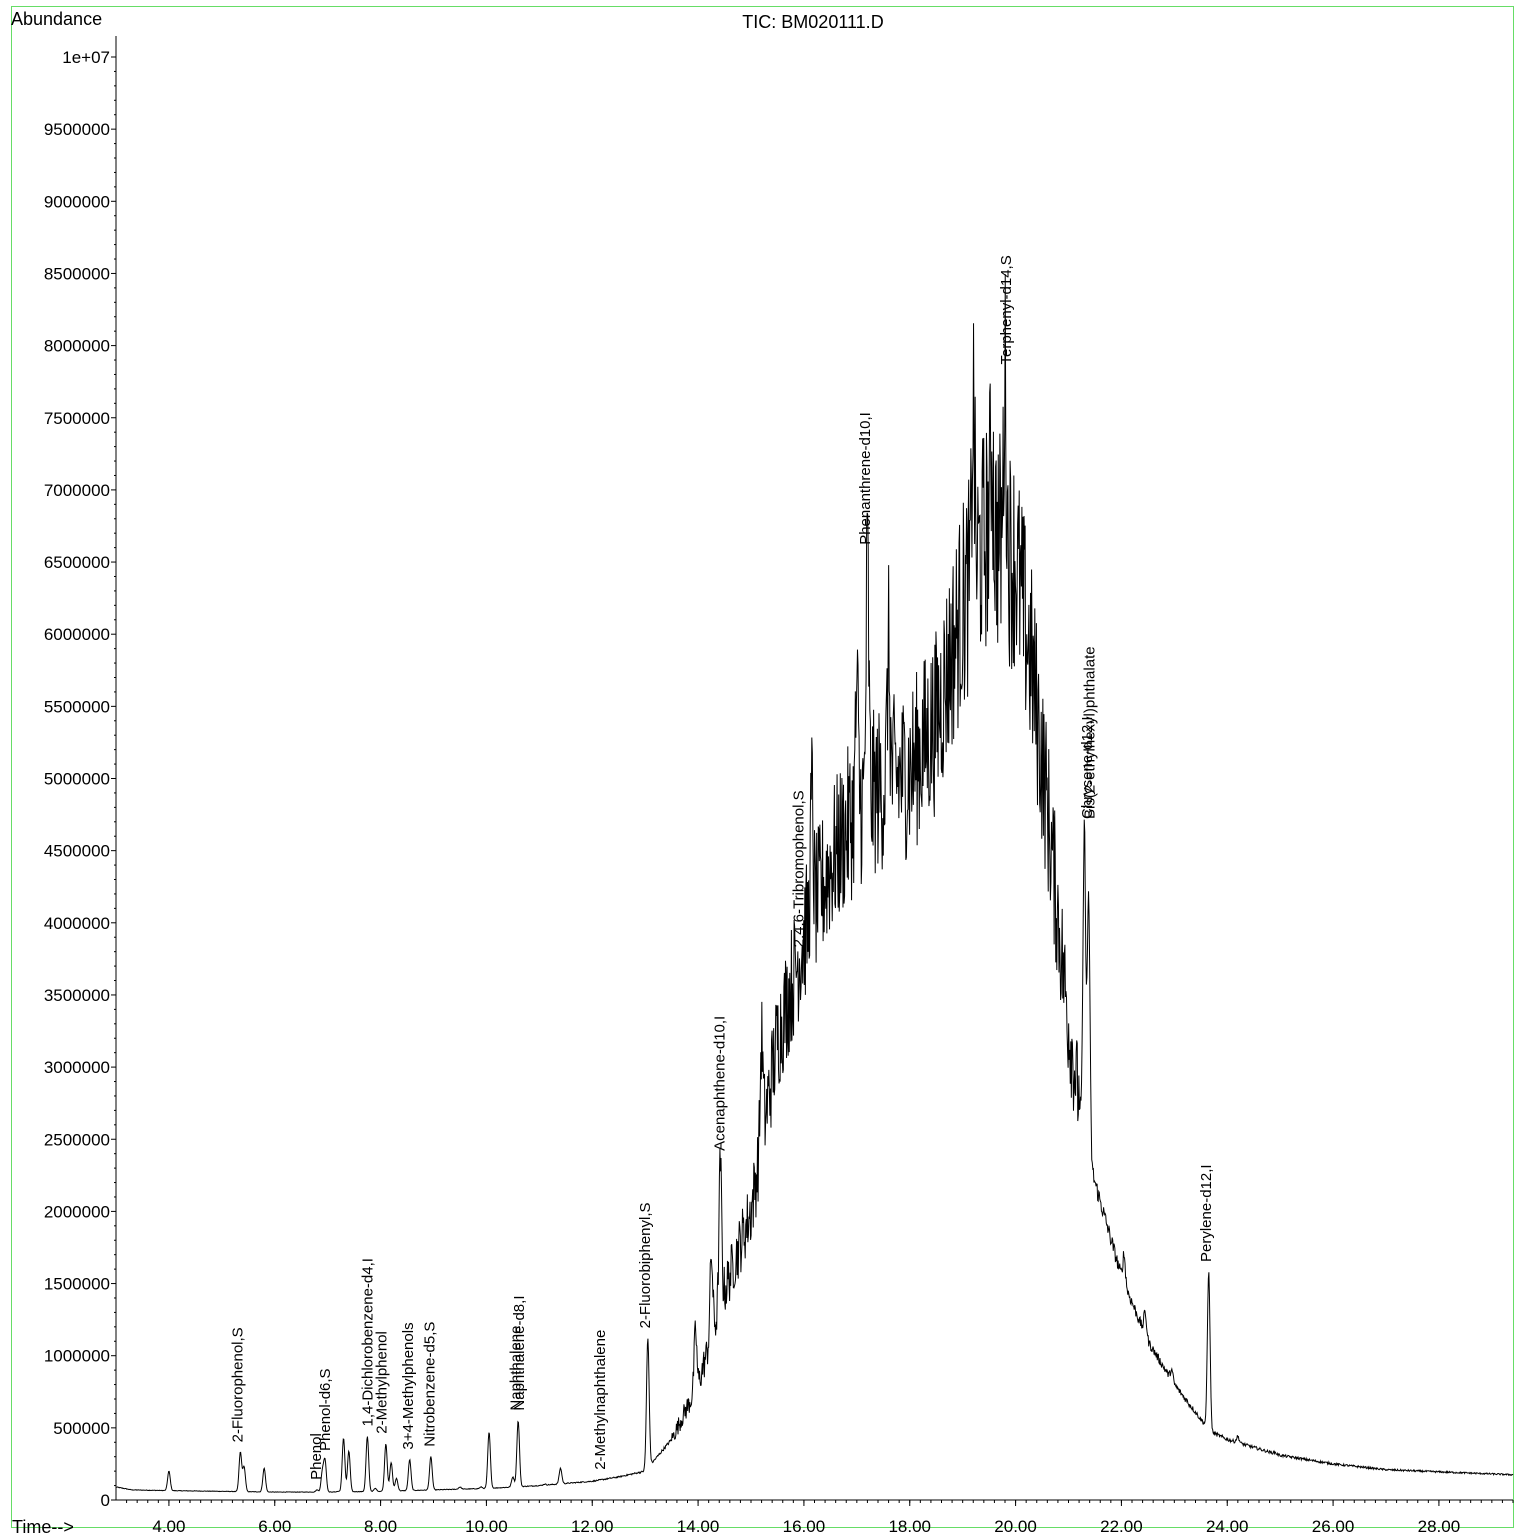 This screenshot has height=1534, width=1515. I want to click on peak-annotation: Acenaphthene-d10,I, so click(719, 1083).